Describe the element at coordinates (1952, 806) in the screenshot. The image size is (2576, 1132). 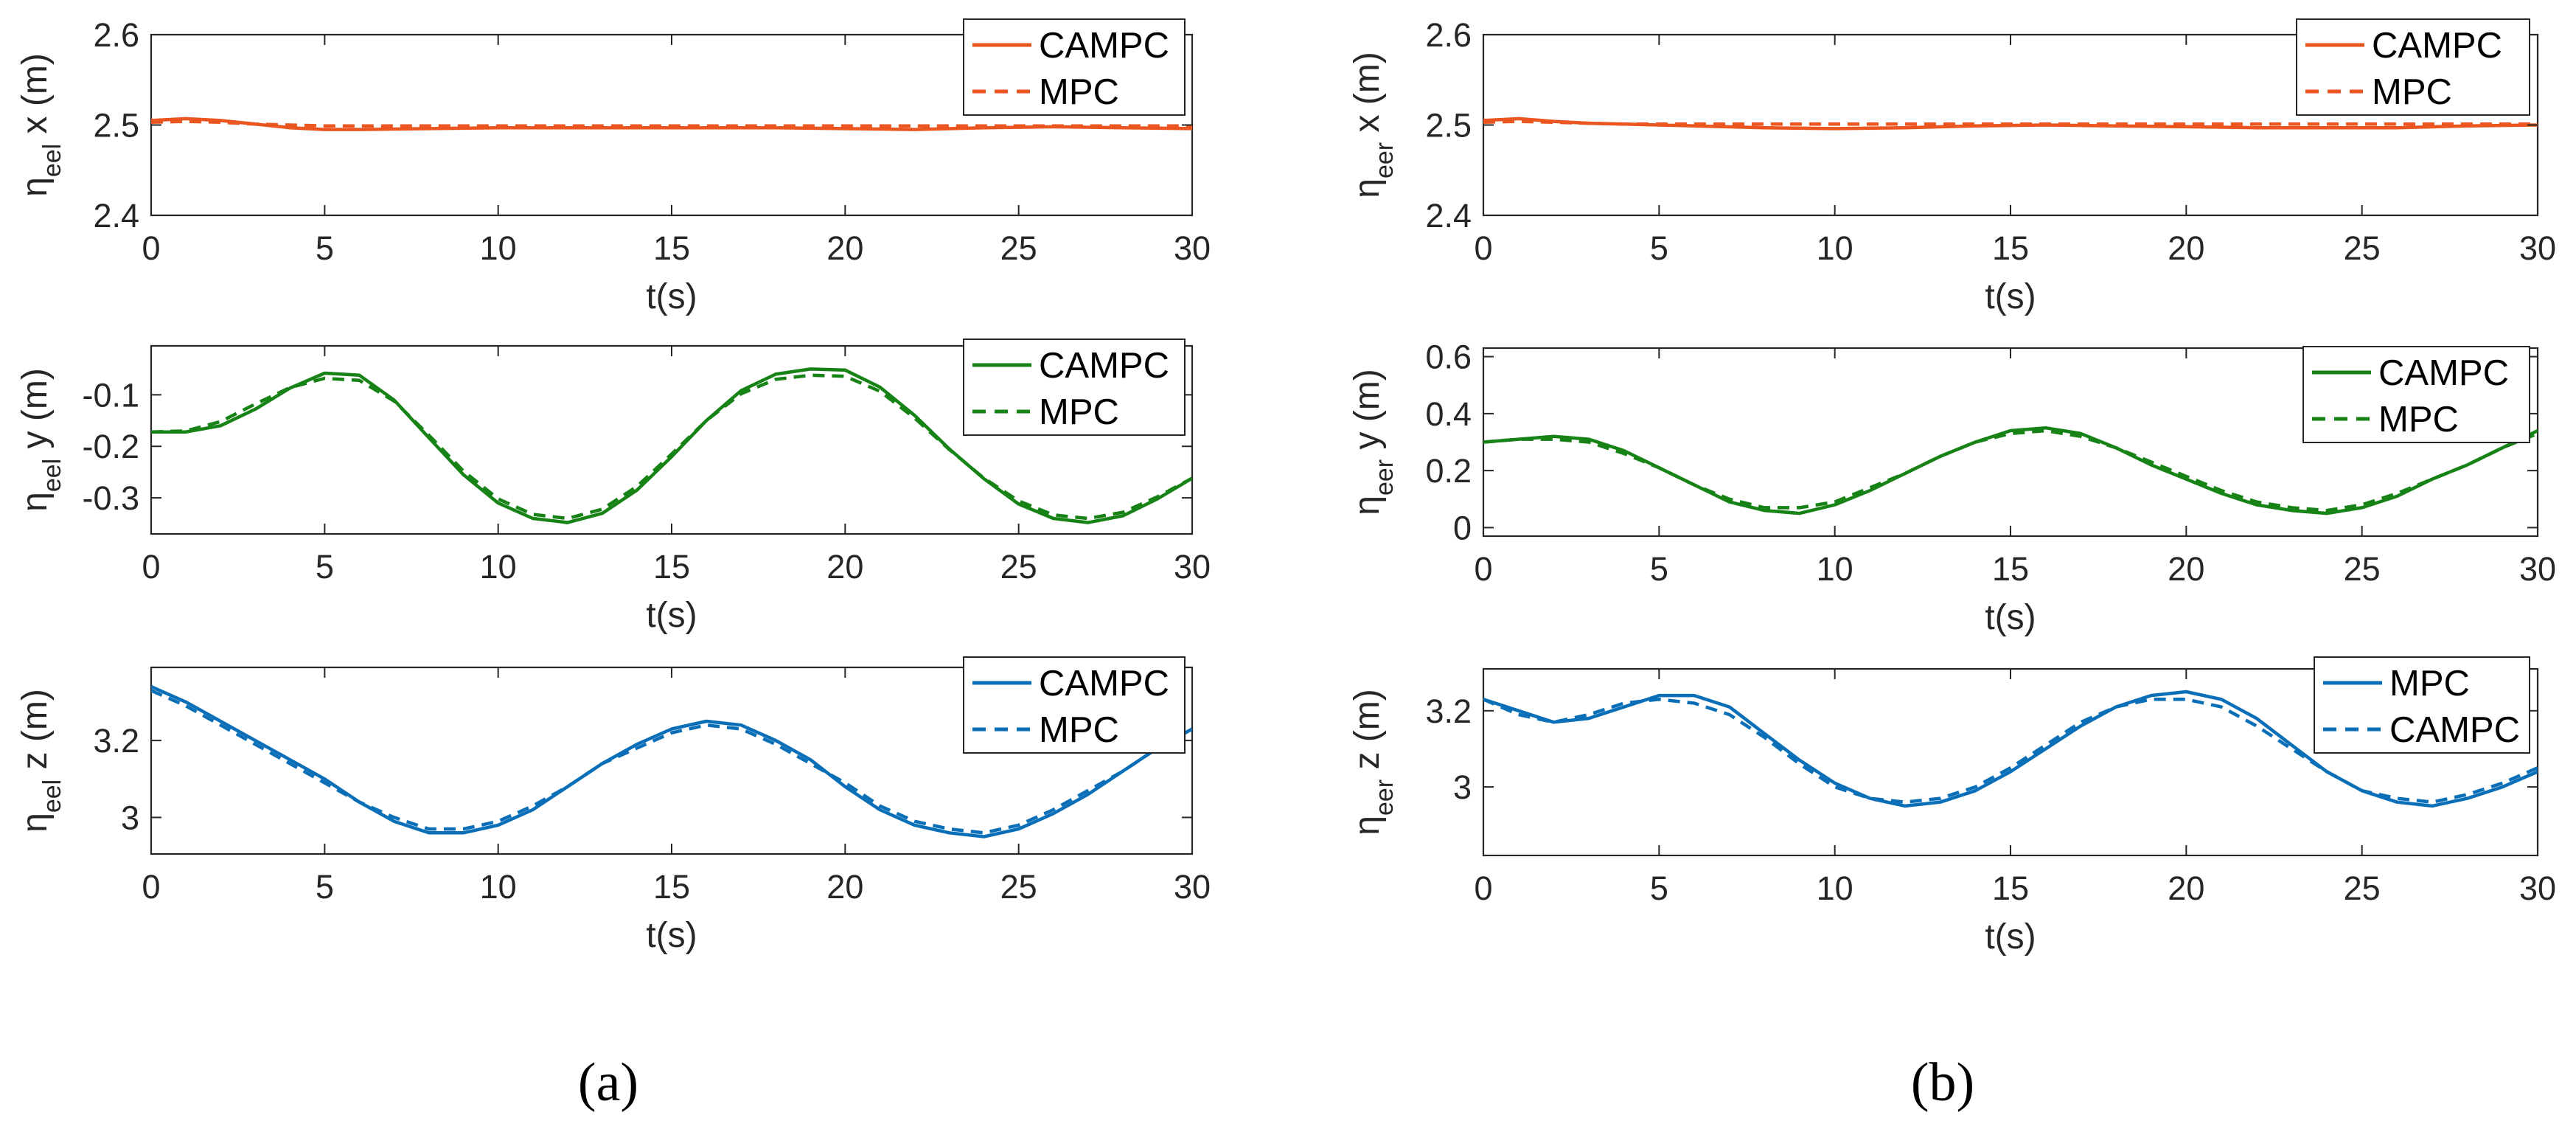
I see `chart-b-z: 0 5 10 15 20 25 30 3 3.2 t(s) ηeer z (m) MPC CAMPC` at that location.